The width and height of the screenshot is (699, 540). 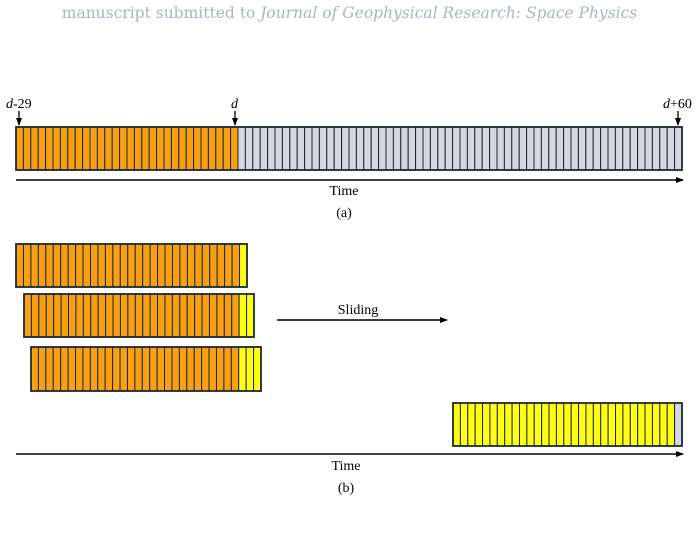 I want to click on header-prefix: manuscript submitted to, so click(x=161, y=13).